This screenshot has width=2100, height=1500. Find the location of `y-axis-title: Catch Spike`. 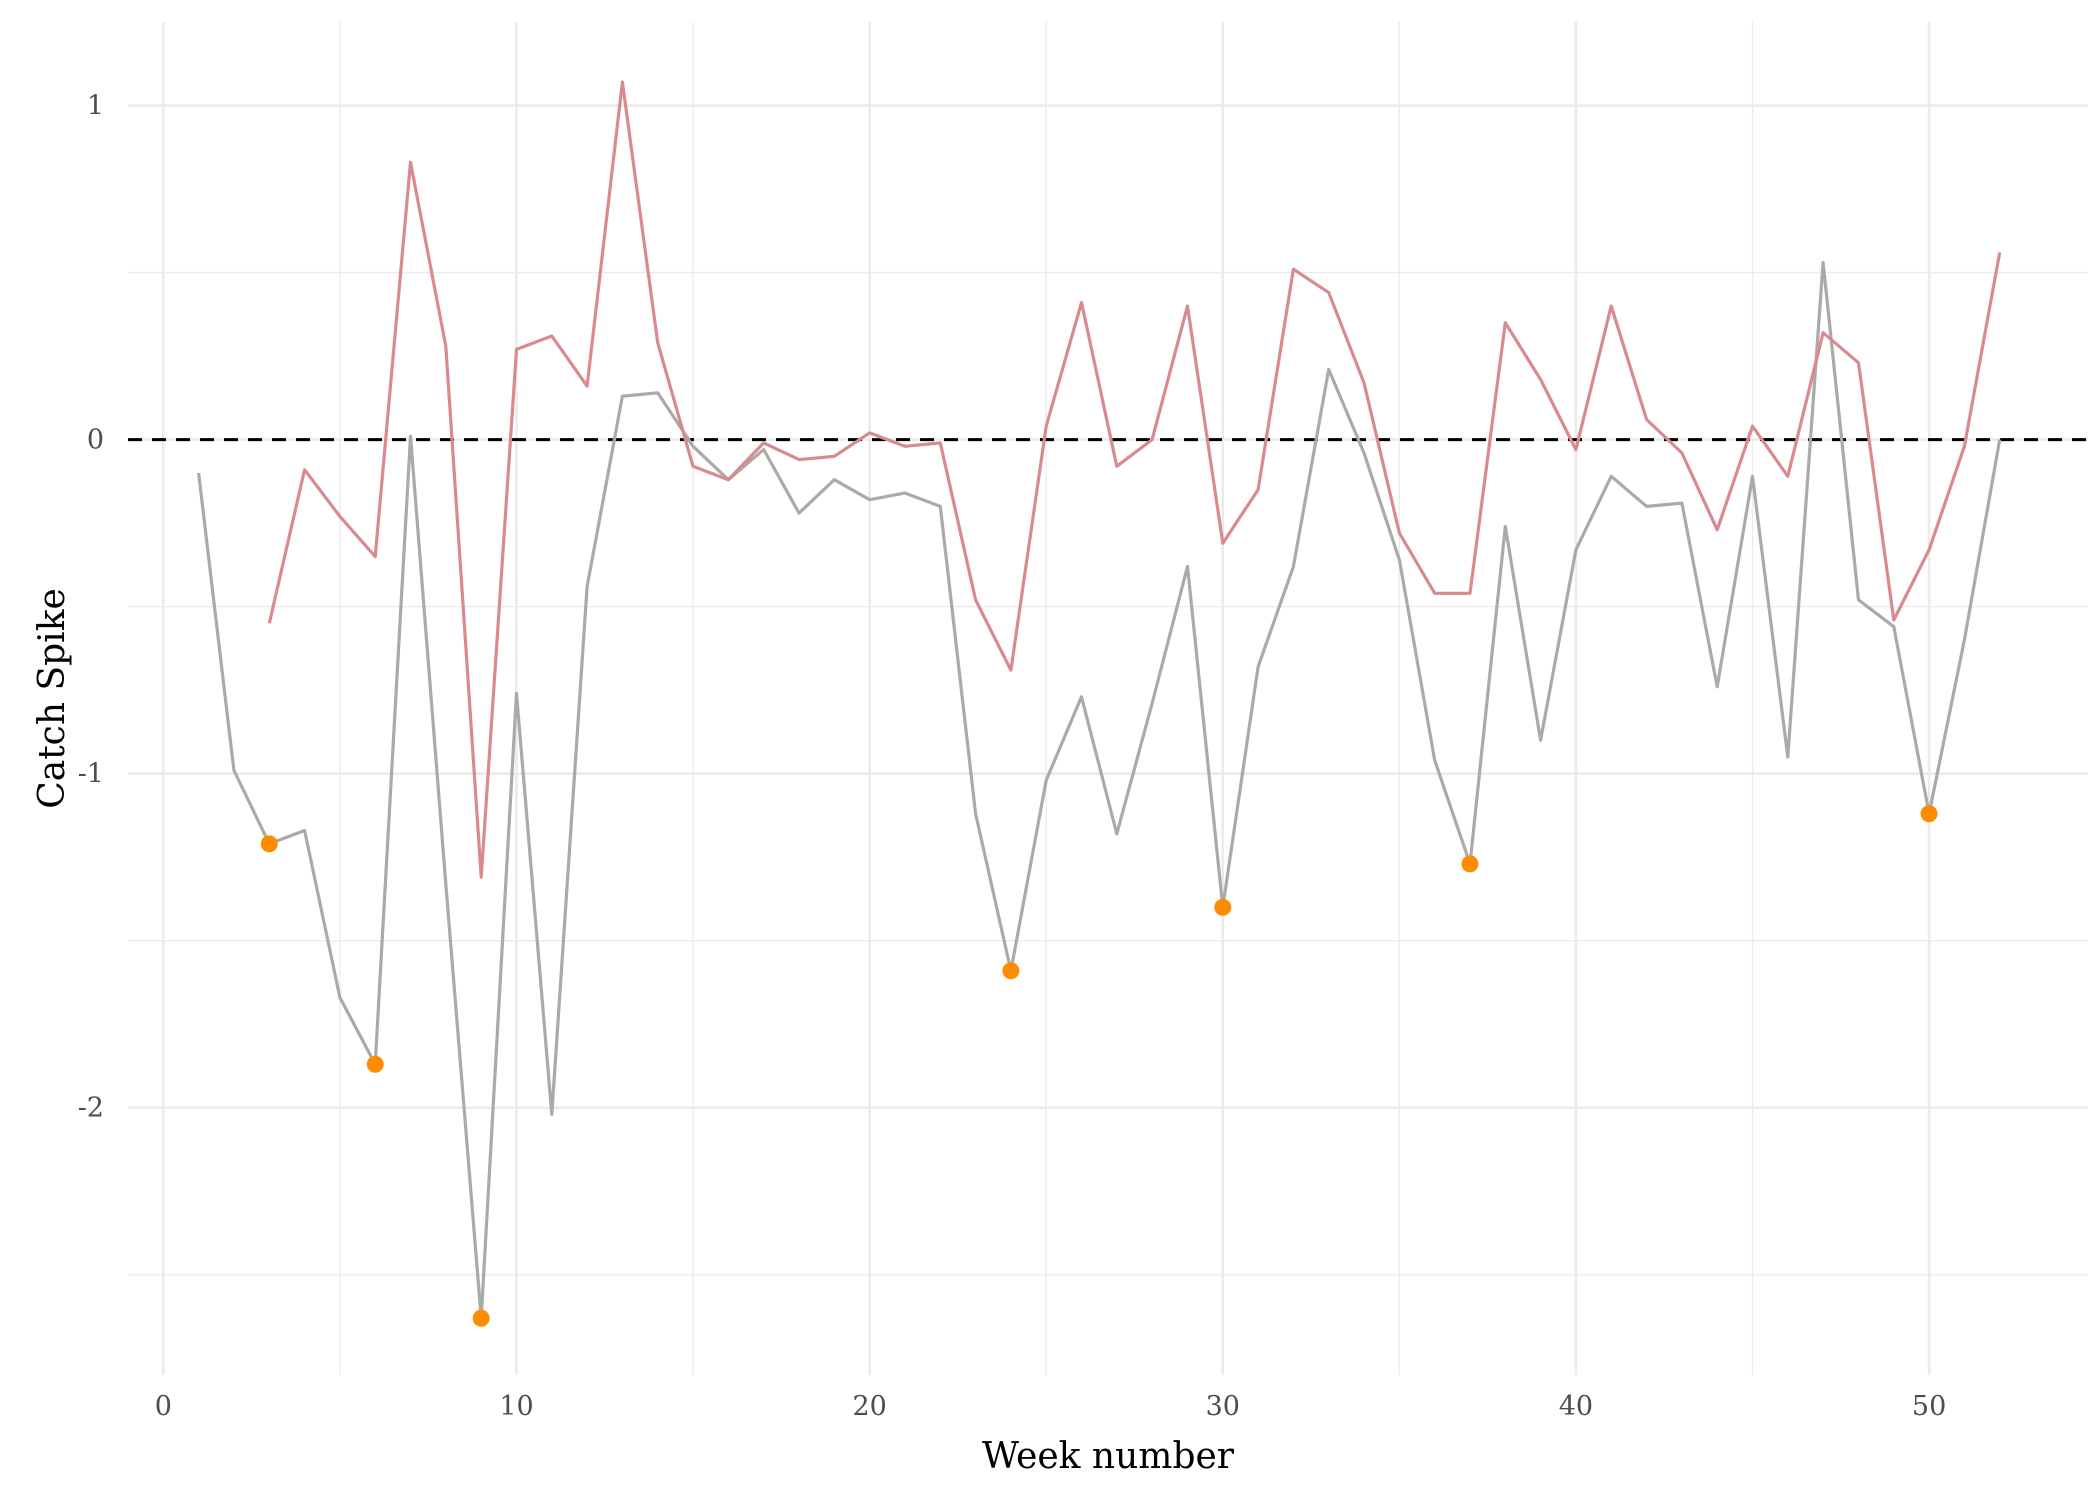

y-axis-title: Catch Spike is located at coordinates (52, 698).